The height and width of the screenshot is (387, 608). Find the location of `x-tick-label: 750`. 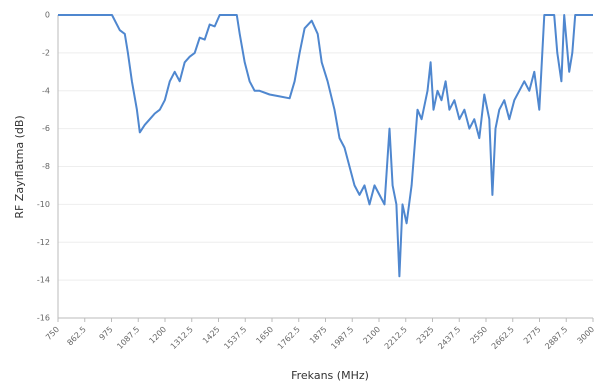

x-tick-label: 750 is located at coordinates (52, 333).